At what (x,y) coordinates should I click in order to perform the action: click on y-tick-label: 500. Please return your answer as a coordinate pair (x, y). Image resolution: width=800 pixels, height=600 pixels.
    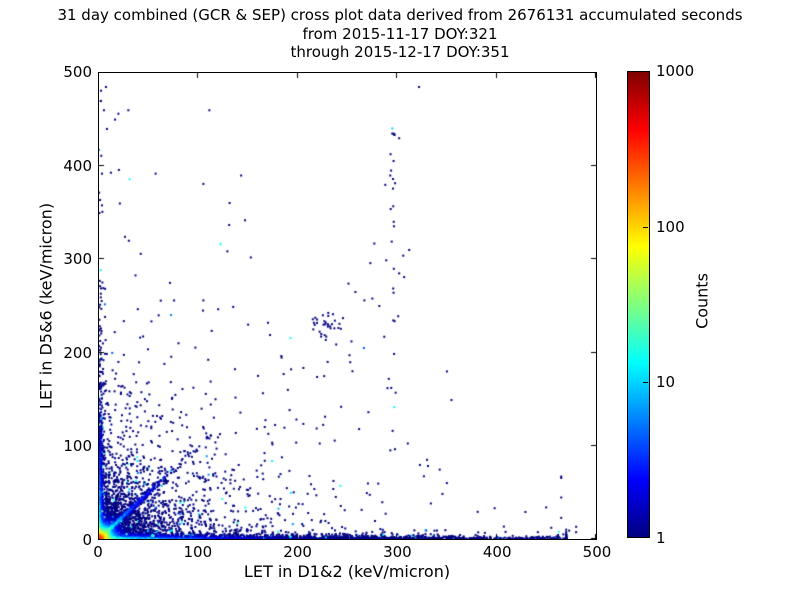
    Looking at the image, I should click on (77, 72).